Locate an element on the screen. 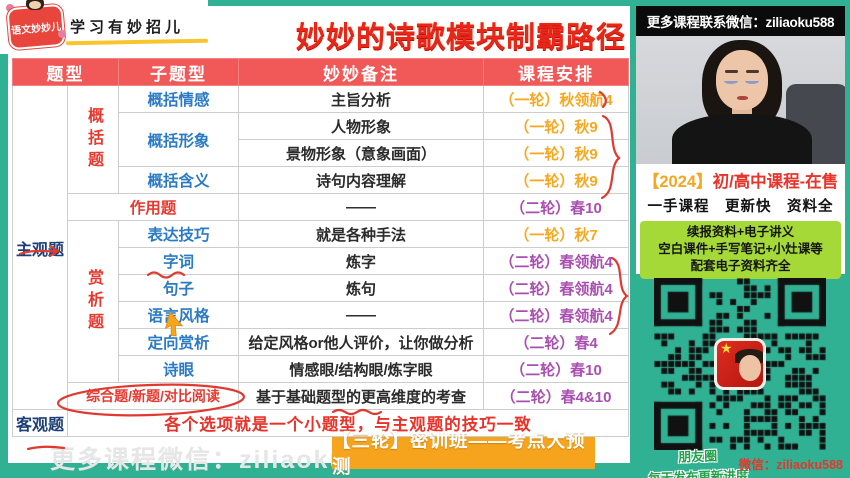 The width and height of the screenshot is (850, 478). logo-brand-text: 语文妙妙儿 is located at coordinates (36, 29).